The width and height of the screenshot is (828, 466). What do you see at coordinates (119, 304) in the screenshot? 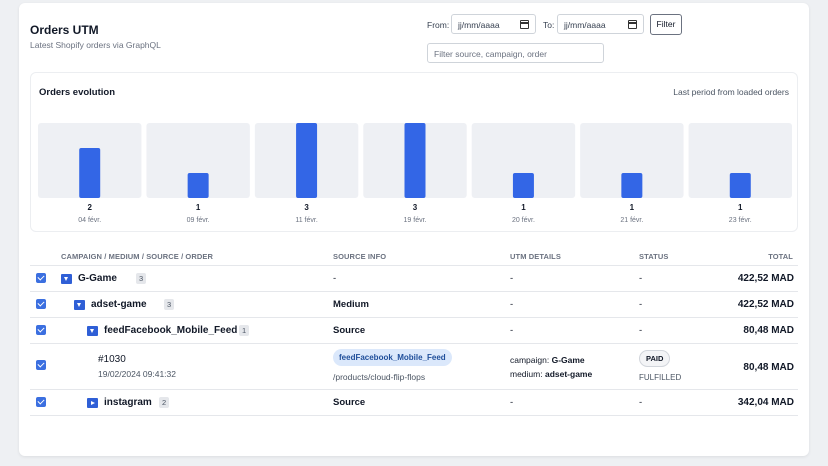
I see `medium-name: adset-game` at bounding box center [119, 304].